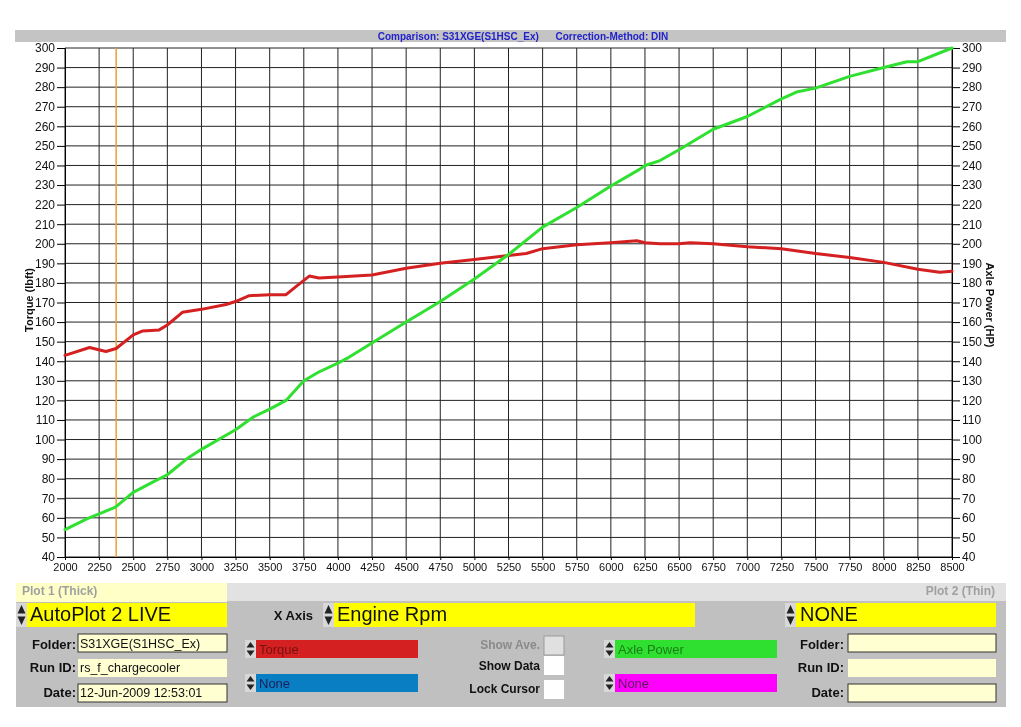  I want to click on x-tick-label: 2750, so click(168, 566).